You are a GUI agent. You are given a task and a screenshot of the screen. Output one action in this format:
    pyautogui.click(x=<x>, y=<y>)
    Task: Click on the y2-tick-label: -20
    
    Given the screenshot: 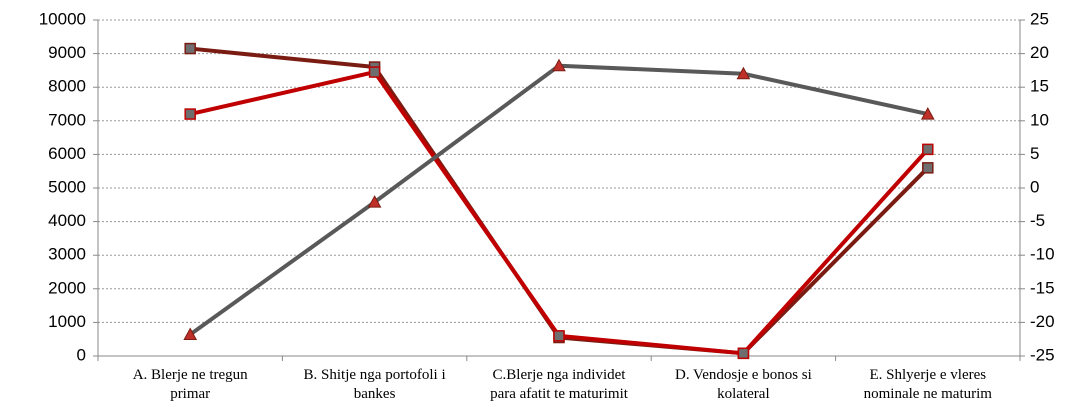 What is the action you would take?
    pyautogui.click(x=1042, y=321)
    